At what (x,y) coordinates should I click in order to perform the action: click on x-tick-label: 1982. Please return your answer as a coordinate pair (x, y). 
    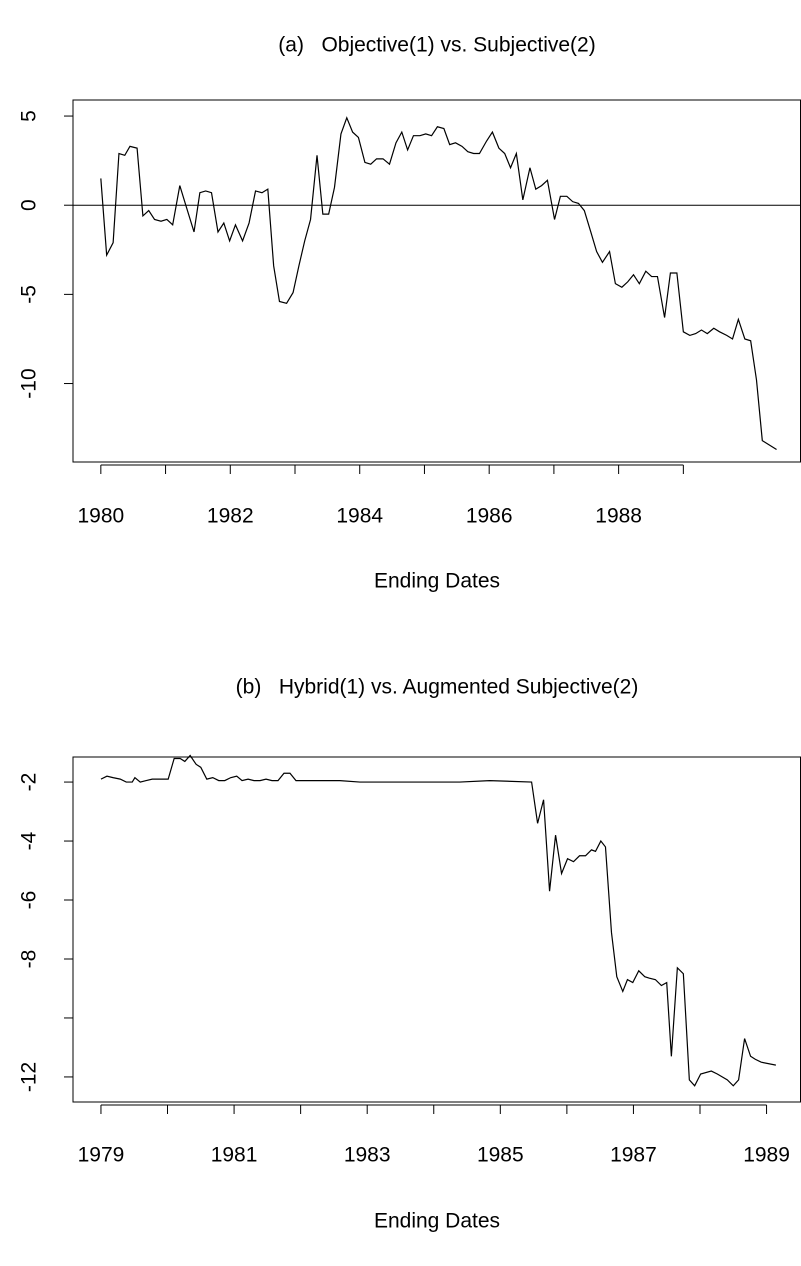
    Looking at the image, I should click on (230, 516).